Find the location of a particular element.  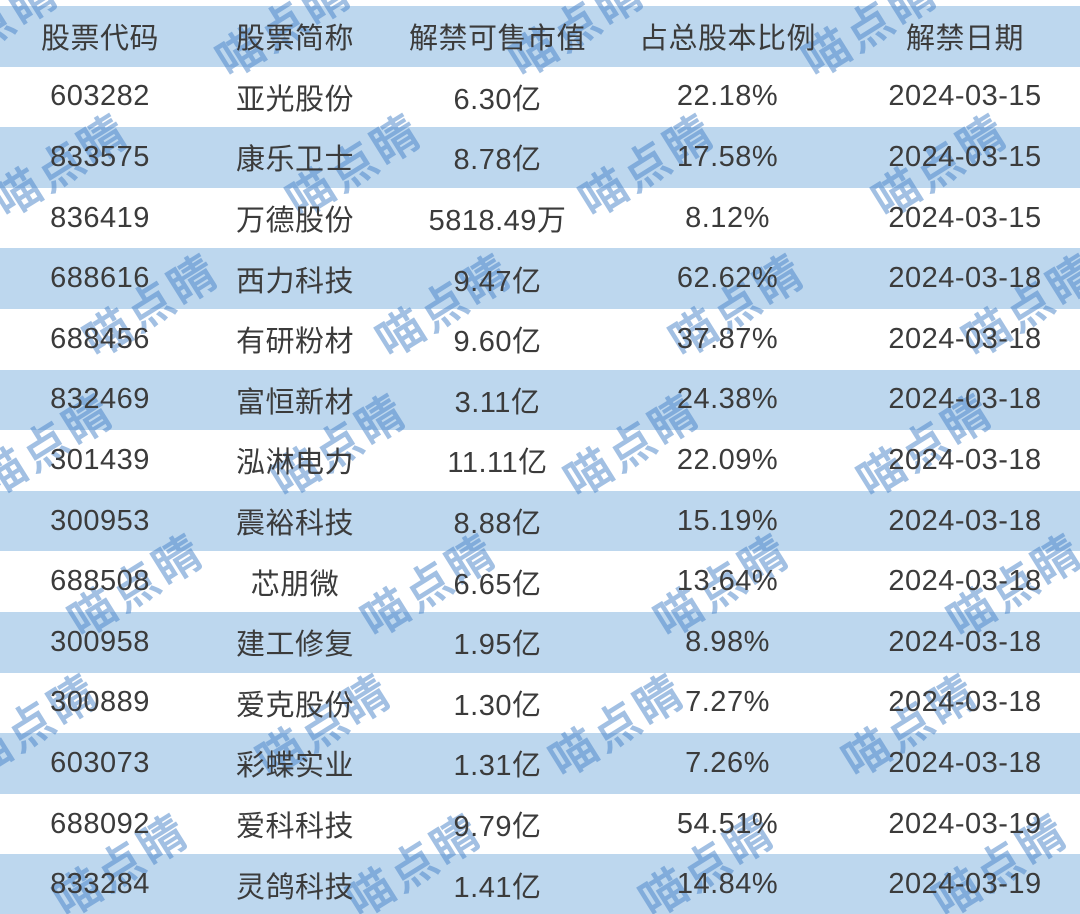

cell-stock-code: 688456 is located at coordinates (100, 338).